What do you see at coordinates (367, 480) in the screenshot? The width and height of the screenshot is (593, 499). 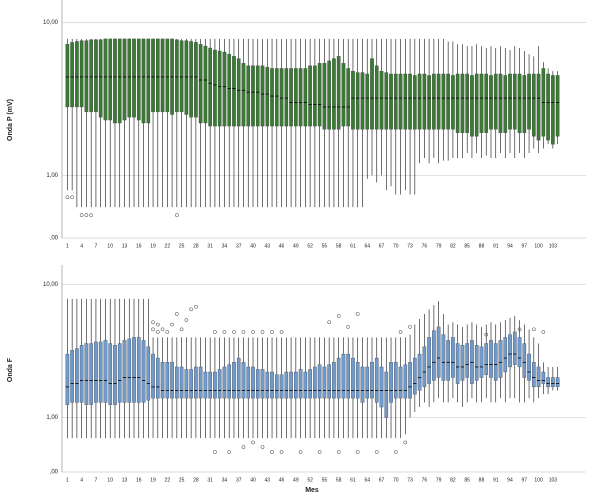 I see `x-tick-label: 64` at bounding box center [367, 480].